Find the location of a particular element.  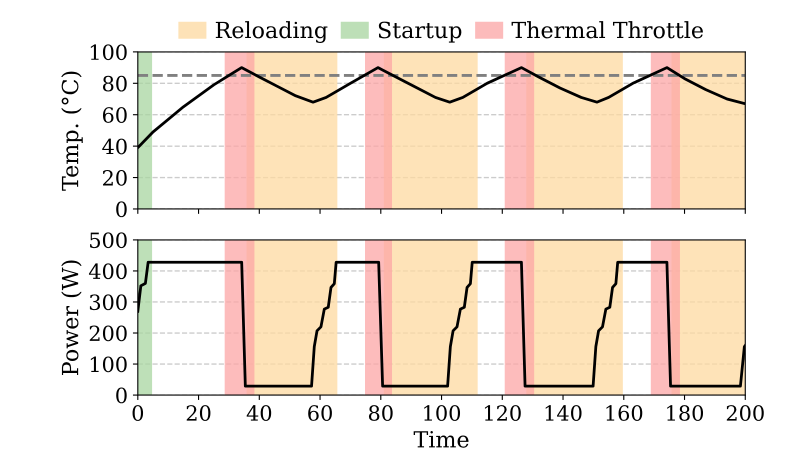

x-tick-label: 120 is located at coordinates (502, 413).